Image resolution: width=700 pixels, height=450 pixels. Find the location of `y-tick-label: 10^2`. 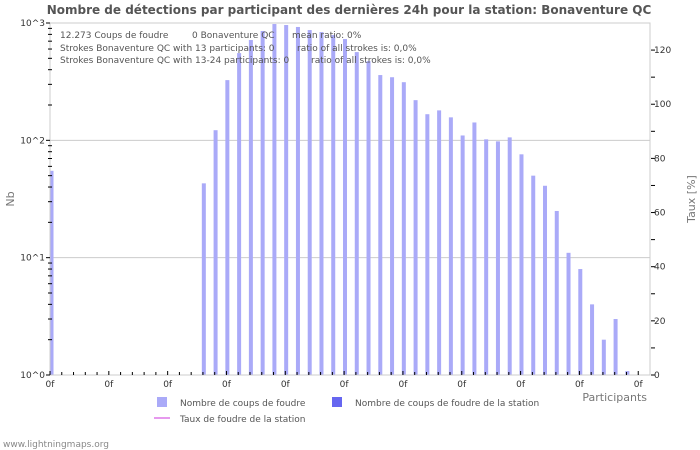

y-tick-label: 10^2 is located at coordinates (32, 141).